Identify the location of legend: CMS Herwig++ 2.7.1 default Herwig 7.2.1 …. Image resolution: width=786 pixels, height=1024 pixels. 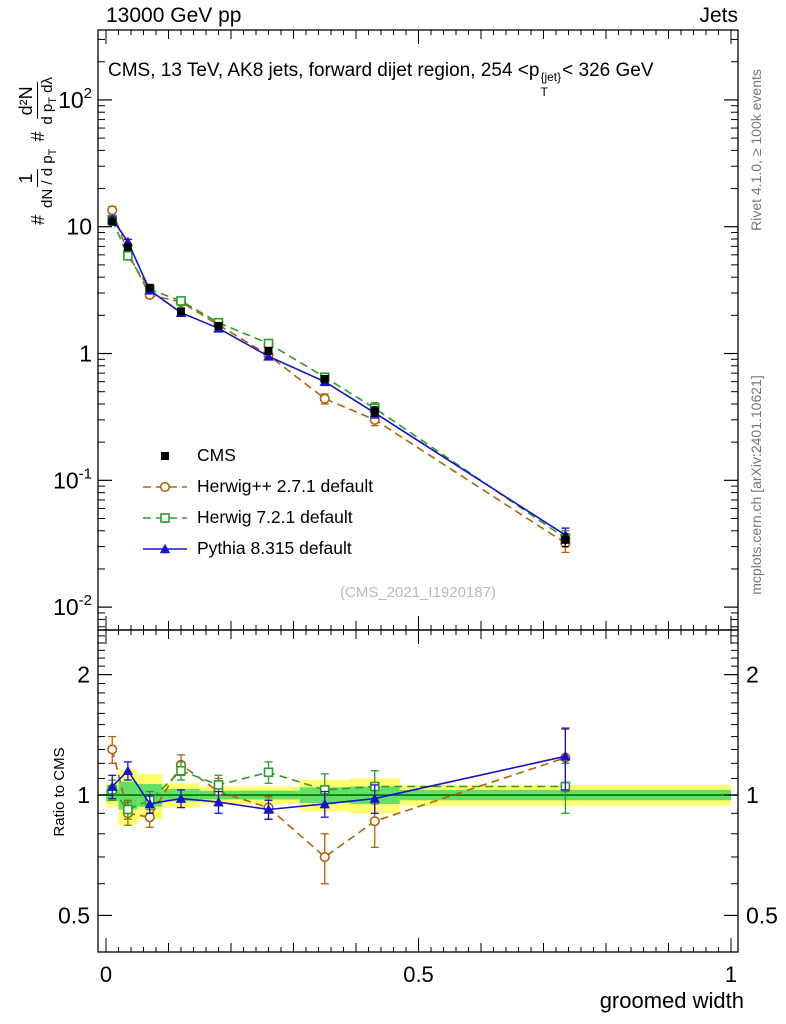
(257, 502).